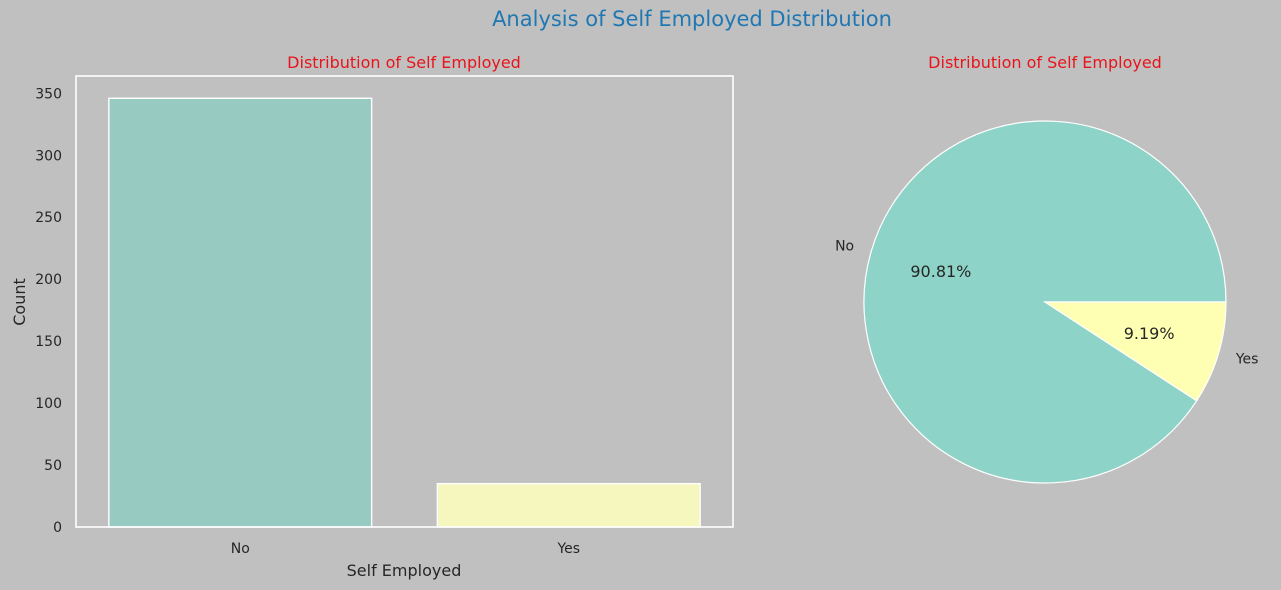 The image size is (1281, 590). Describe the element at coordinates (568, 549) in the screenshot. I see `x-tick-label: Yes` at that location.